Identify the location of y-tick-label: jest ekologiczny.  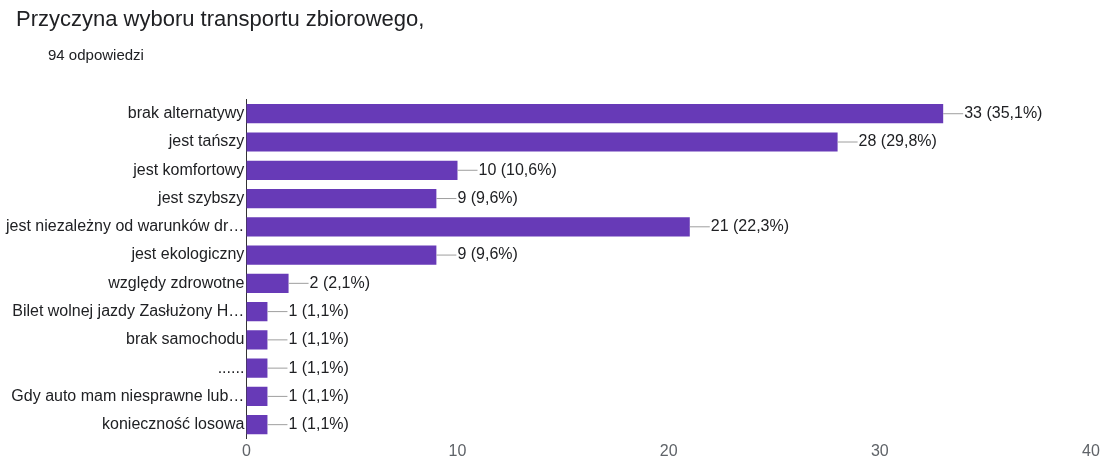
(187, 254).